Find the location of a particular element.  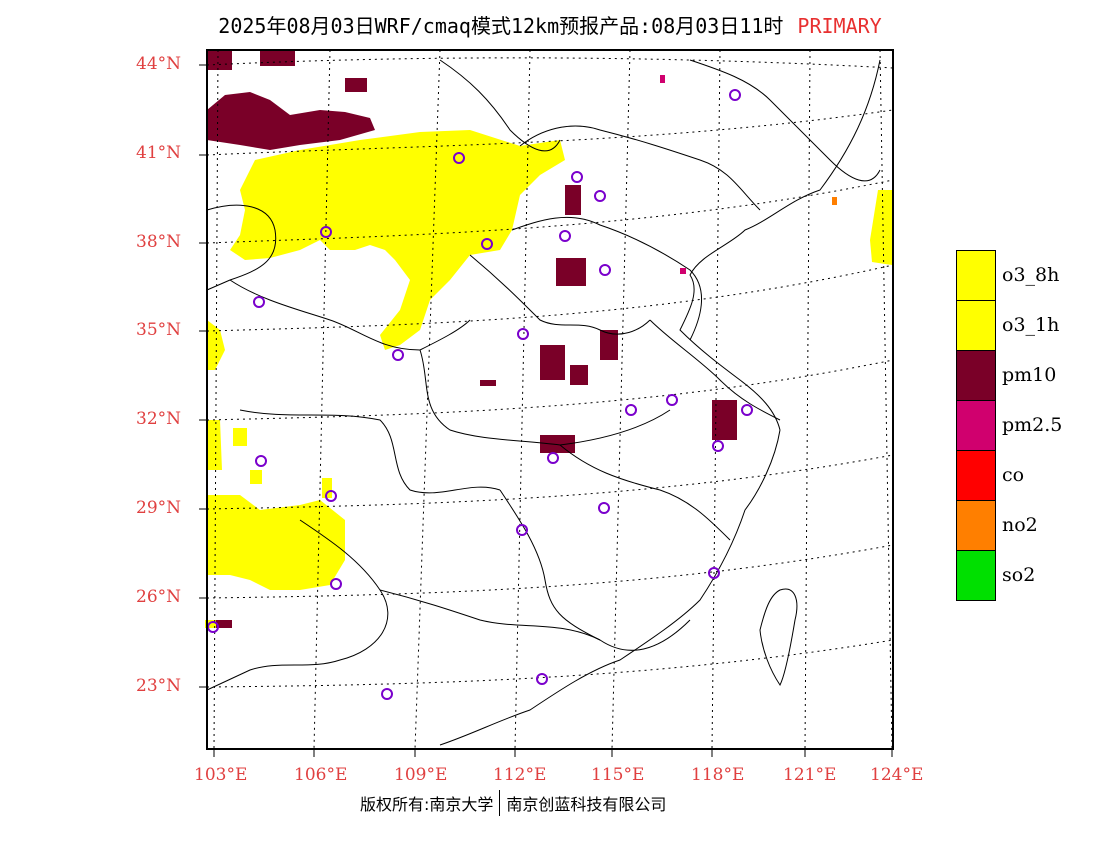

legend-item-o3-8h: o3_8h is located at coordinates (1026, 275).